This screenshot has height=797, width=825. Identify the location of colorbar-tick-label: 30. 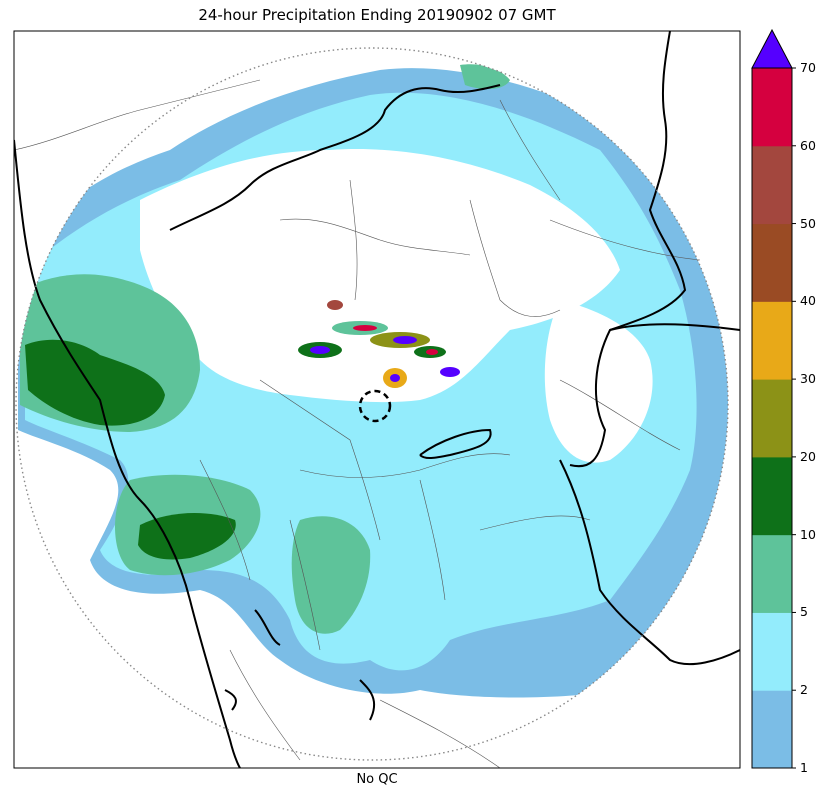
(808, 379).